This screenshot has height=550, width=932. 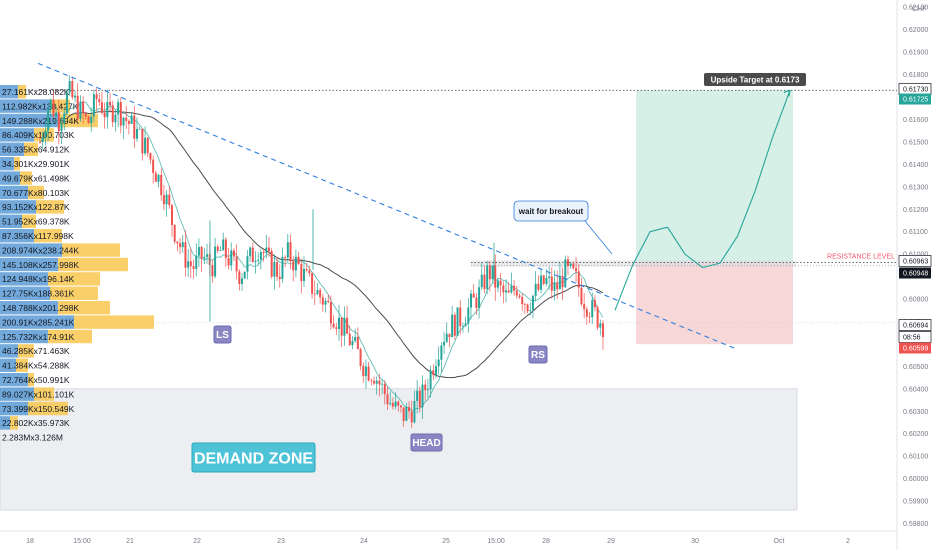 What do you see at coordinates (915, 349) in the screenshot?
I see `price-label-text: 0.60599` at bounding box center [915, 349].